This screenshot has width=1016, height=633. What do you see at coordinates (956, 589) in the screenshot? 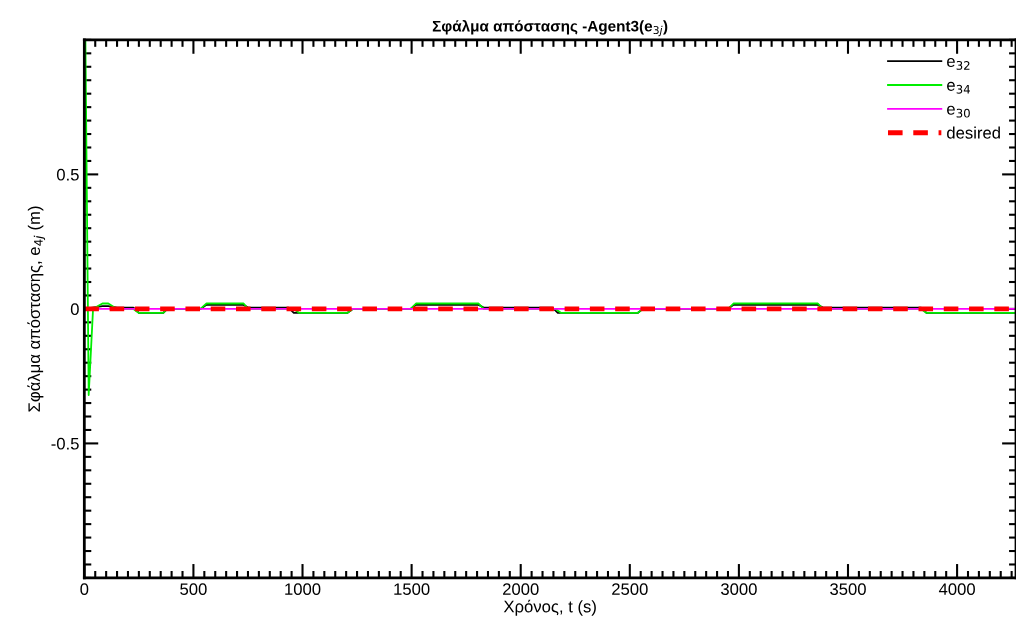
I see `x-tick-label: 4000` at bounding box center [956, 589].